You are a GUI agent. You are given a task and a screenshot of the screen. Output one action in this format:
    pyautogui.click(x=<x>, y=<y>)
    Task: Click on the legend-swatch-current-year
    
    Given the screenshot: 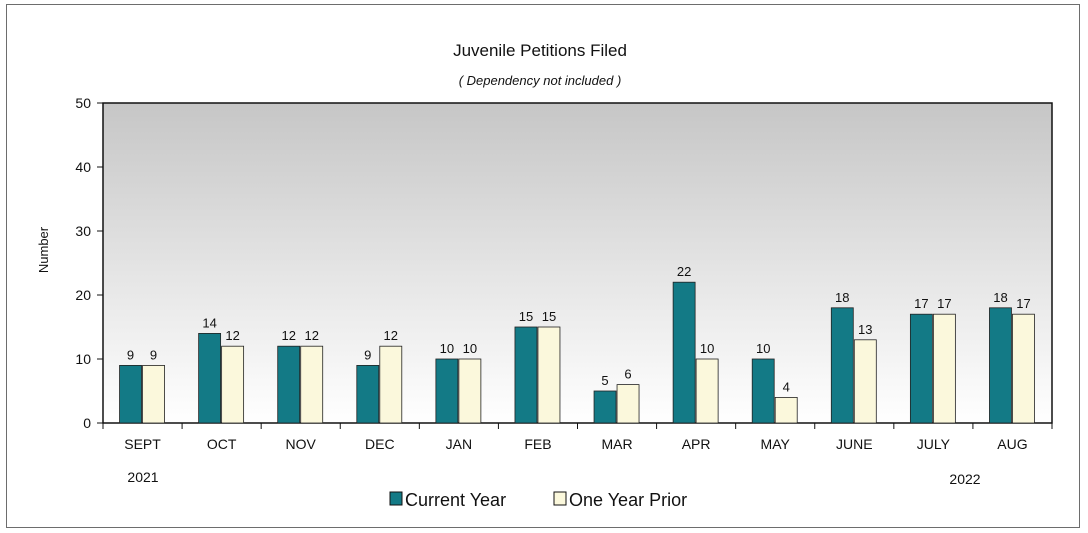 What is the action you would take?
    pyautogui.click(x=396, y=498)
    